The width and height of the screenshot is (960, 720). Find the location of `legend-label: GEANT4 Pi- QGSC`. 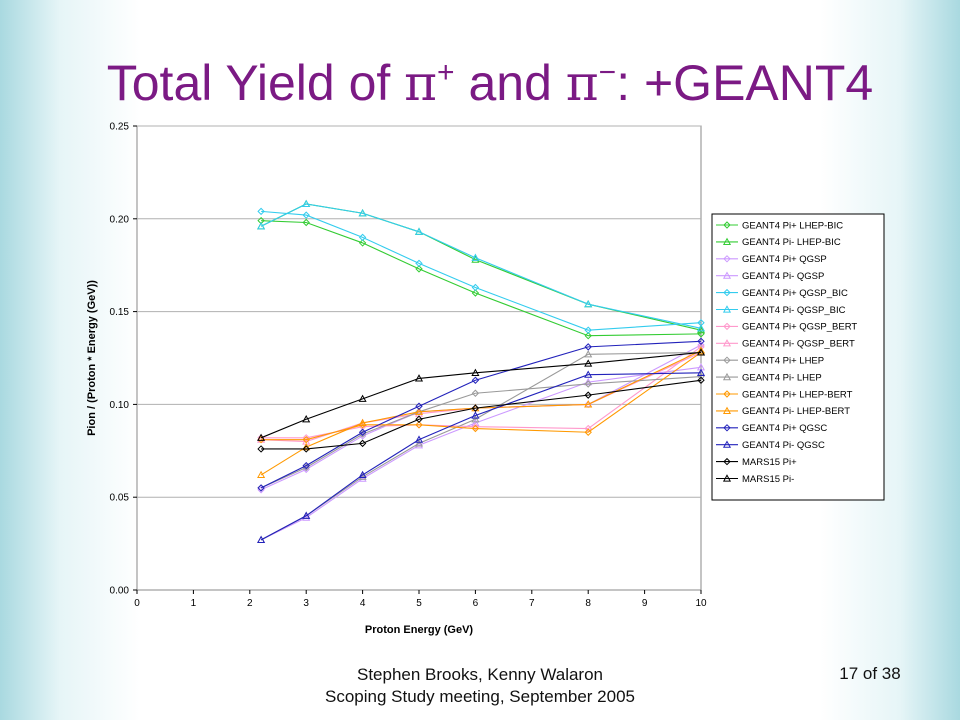

legend-label: GEANT4 Pi- QGSC is located at coordinates (783, 445).